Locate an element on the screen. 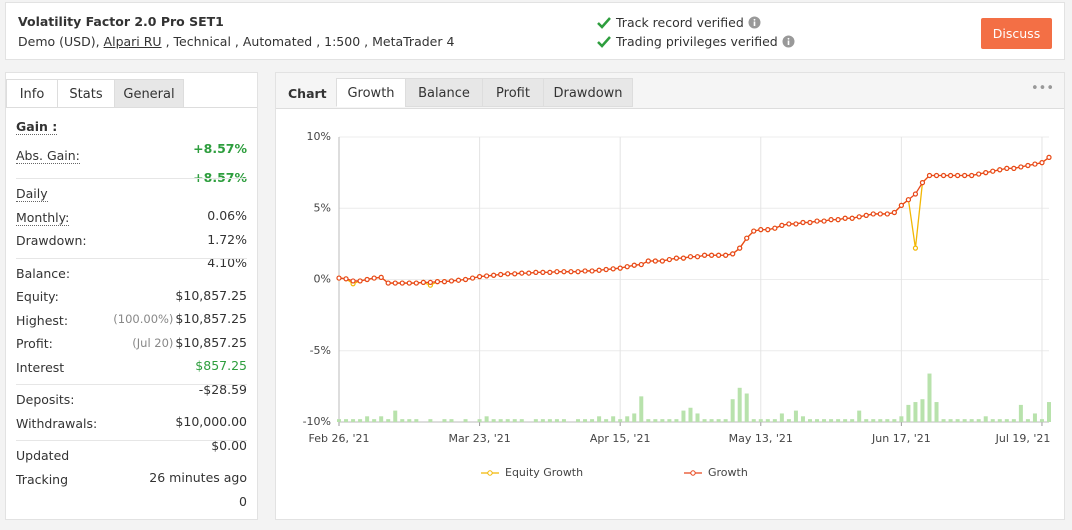 The height and width of the screenshot is (530, 1072). chart-tab: Profit is located at coordinates (513, 92).